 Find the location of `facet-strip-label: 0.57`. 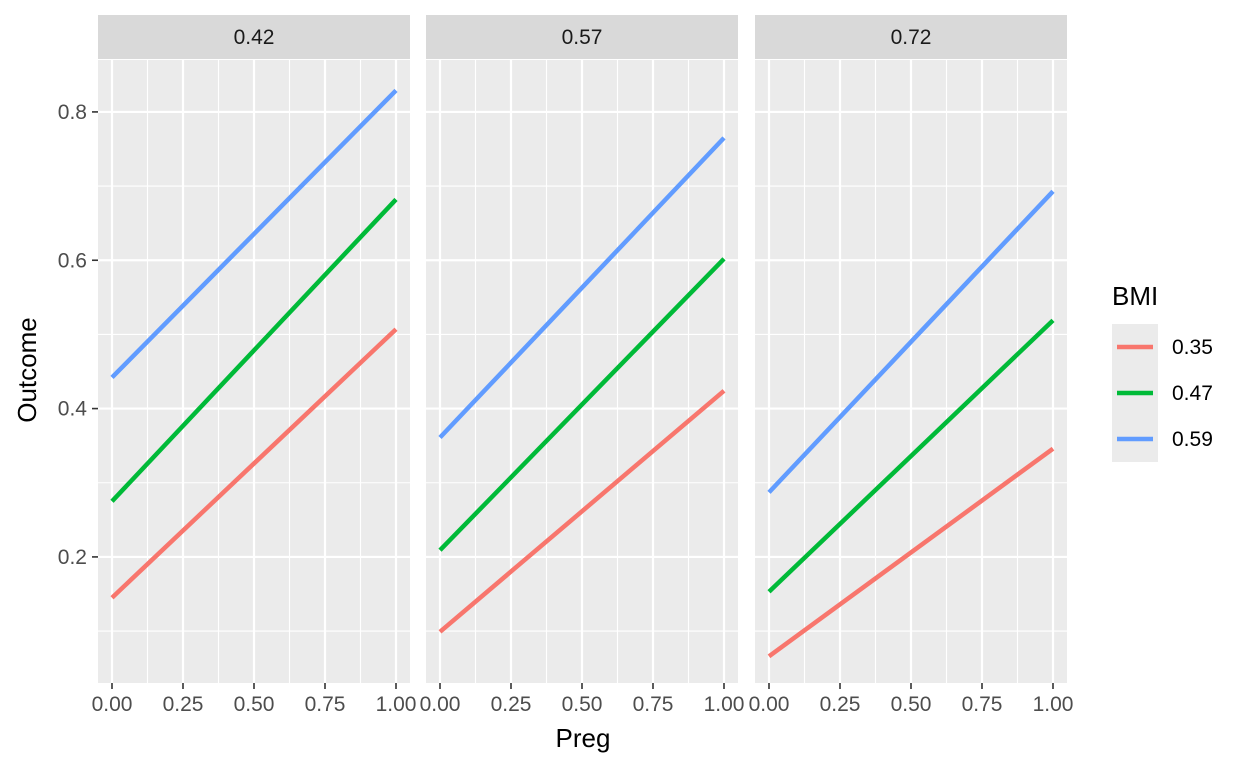

facet-strip-label: 0.57 is located at coordinates (582, 37).